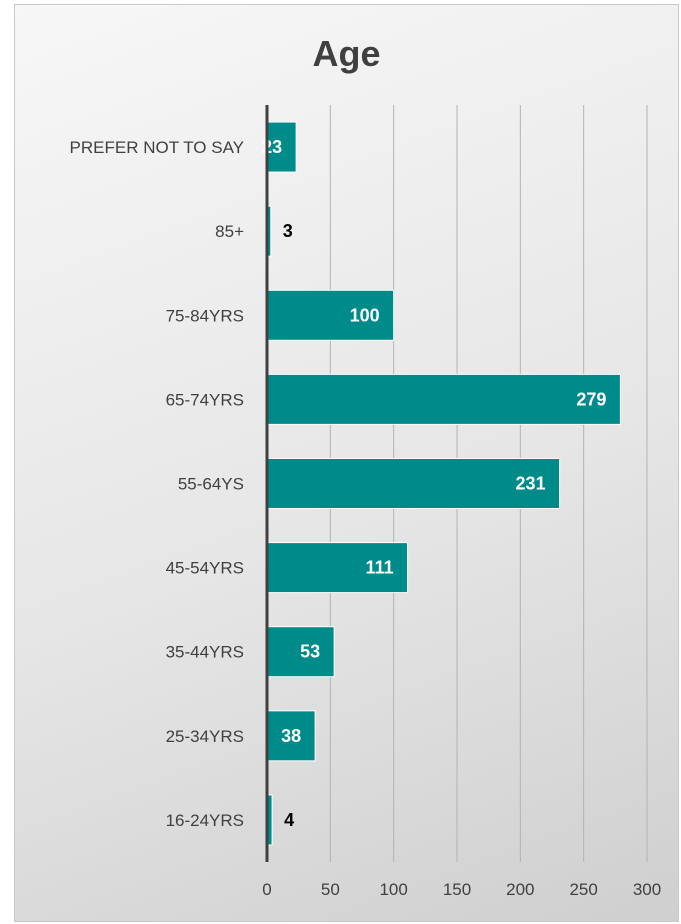 The width and height of the screenshot is (681, 924). Describe the element at coordinates (647, 889) in the screenshot. I see `x-tick-label: 300` at that location.